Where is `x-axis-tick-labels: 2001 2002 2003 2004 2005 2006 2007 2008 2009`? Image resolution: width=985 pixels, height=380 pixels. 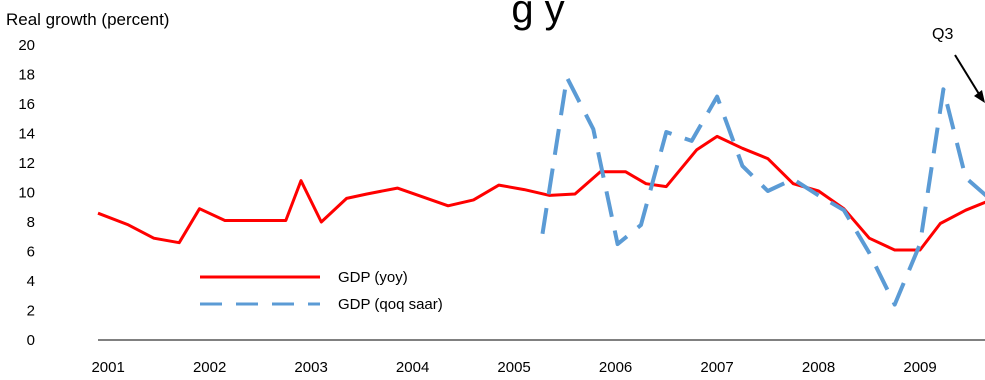 x-axis-tick-labels: 2001 2002 2003 2004 2005 2006 2007 2008 2009 is located at coordinates (513, 367).